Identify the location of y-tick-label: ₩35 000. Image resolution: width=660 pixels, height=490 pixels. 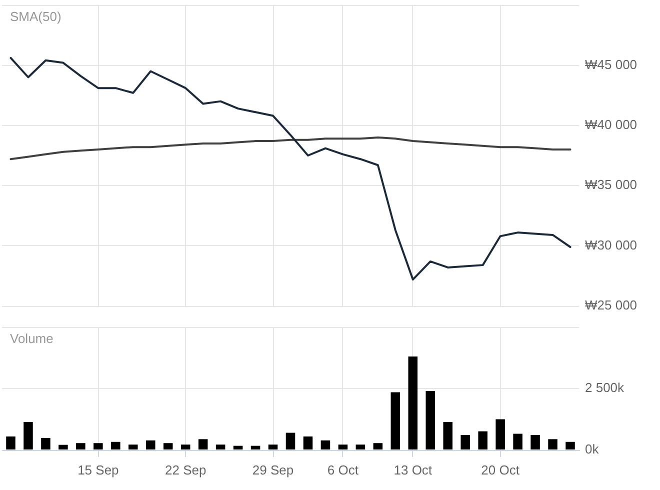
(611, 184).